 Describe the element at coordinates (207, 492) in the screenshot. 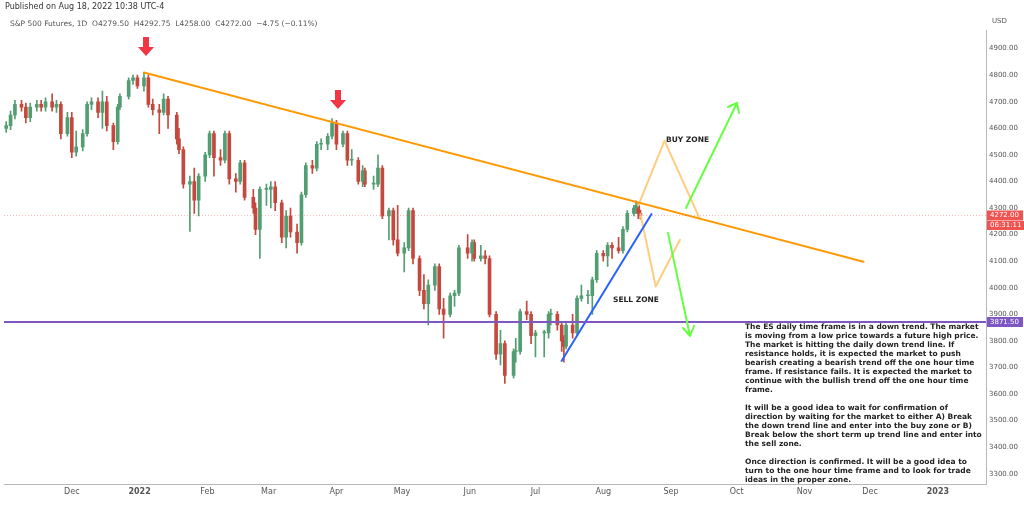

I see `x-tick-label: Feb` at that location.